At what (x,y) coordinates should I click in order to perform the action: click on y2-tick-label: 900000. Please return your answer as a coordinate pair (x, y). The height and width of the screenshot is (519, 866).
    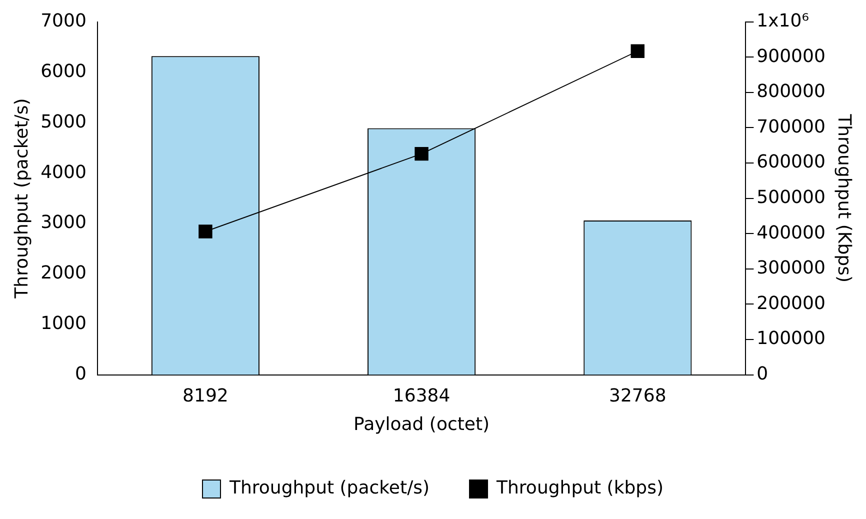
    Looking at the image, I should click on (791, 56).